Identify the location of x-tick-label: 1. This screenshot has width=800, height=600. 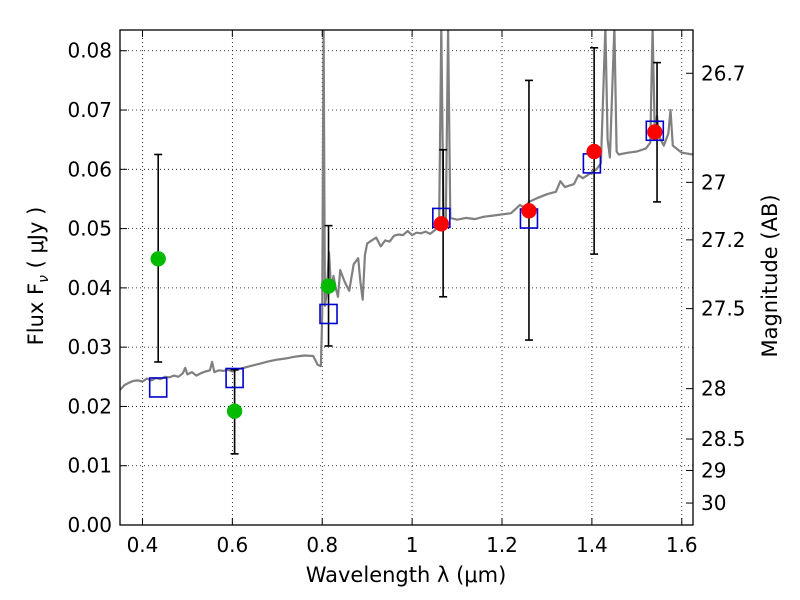
(412, 545).